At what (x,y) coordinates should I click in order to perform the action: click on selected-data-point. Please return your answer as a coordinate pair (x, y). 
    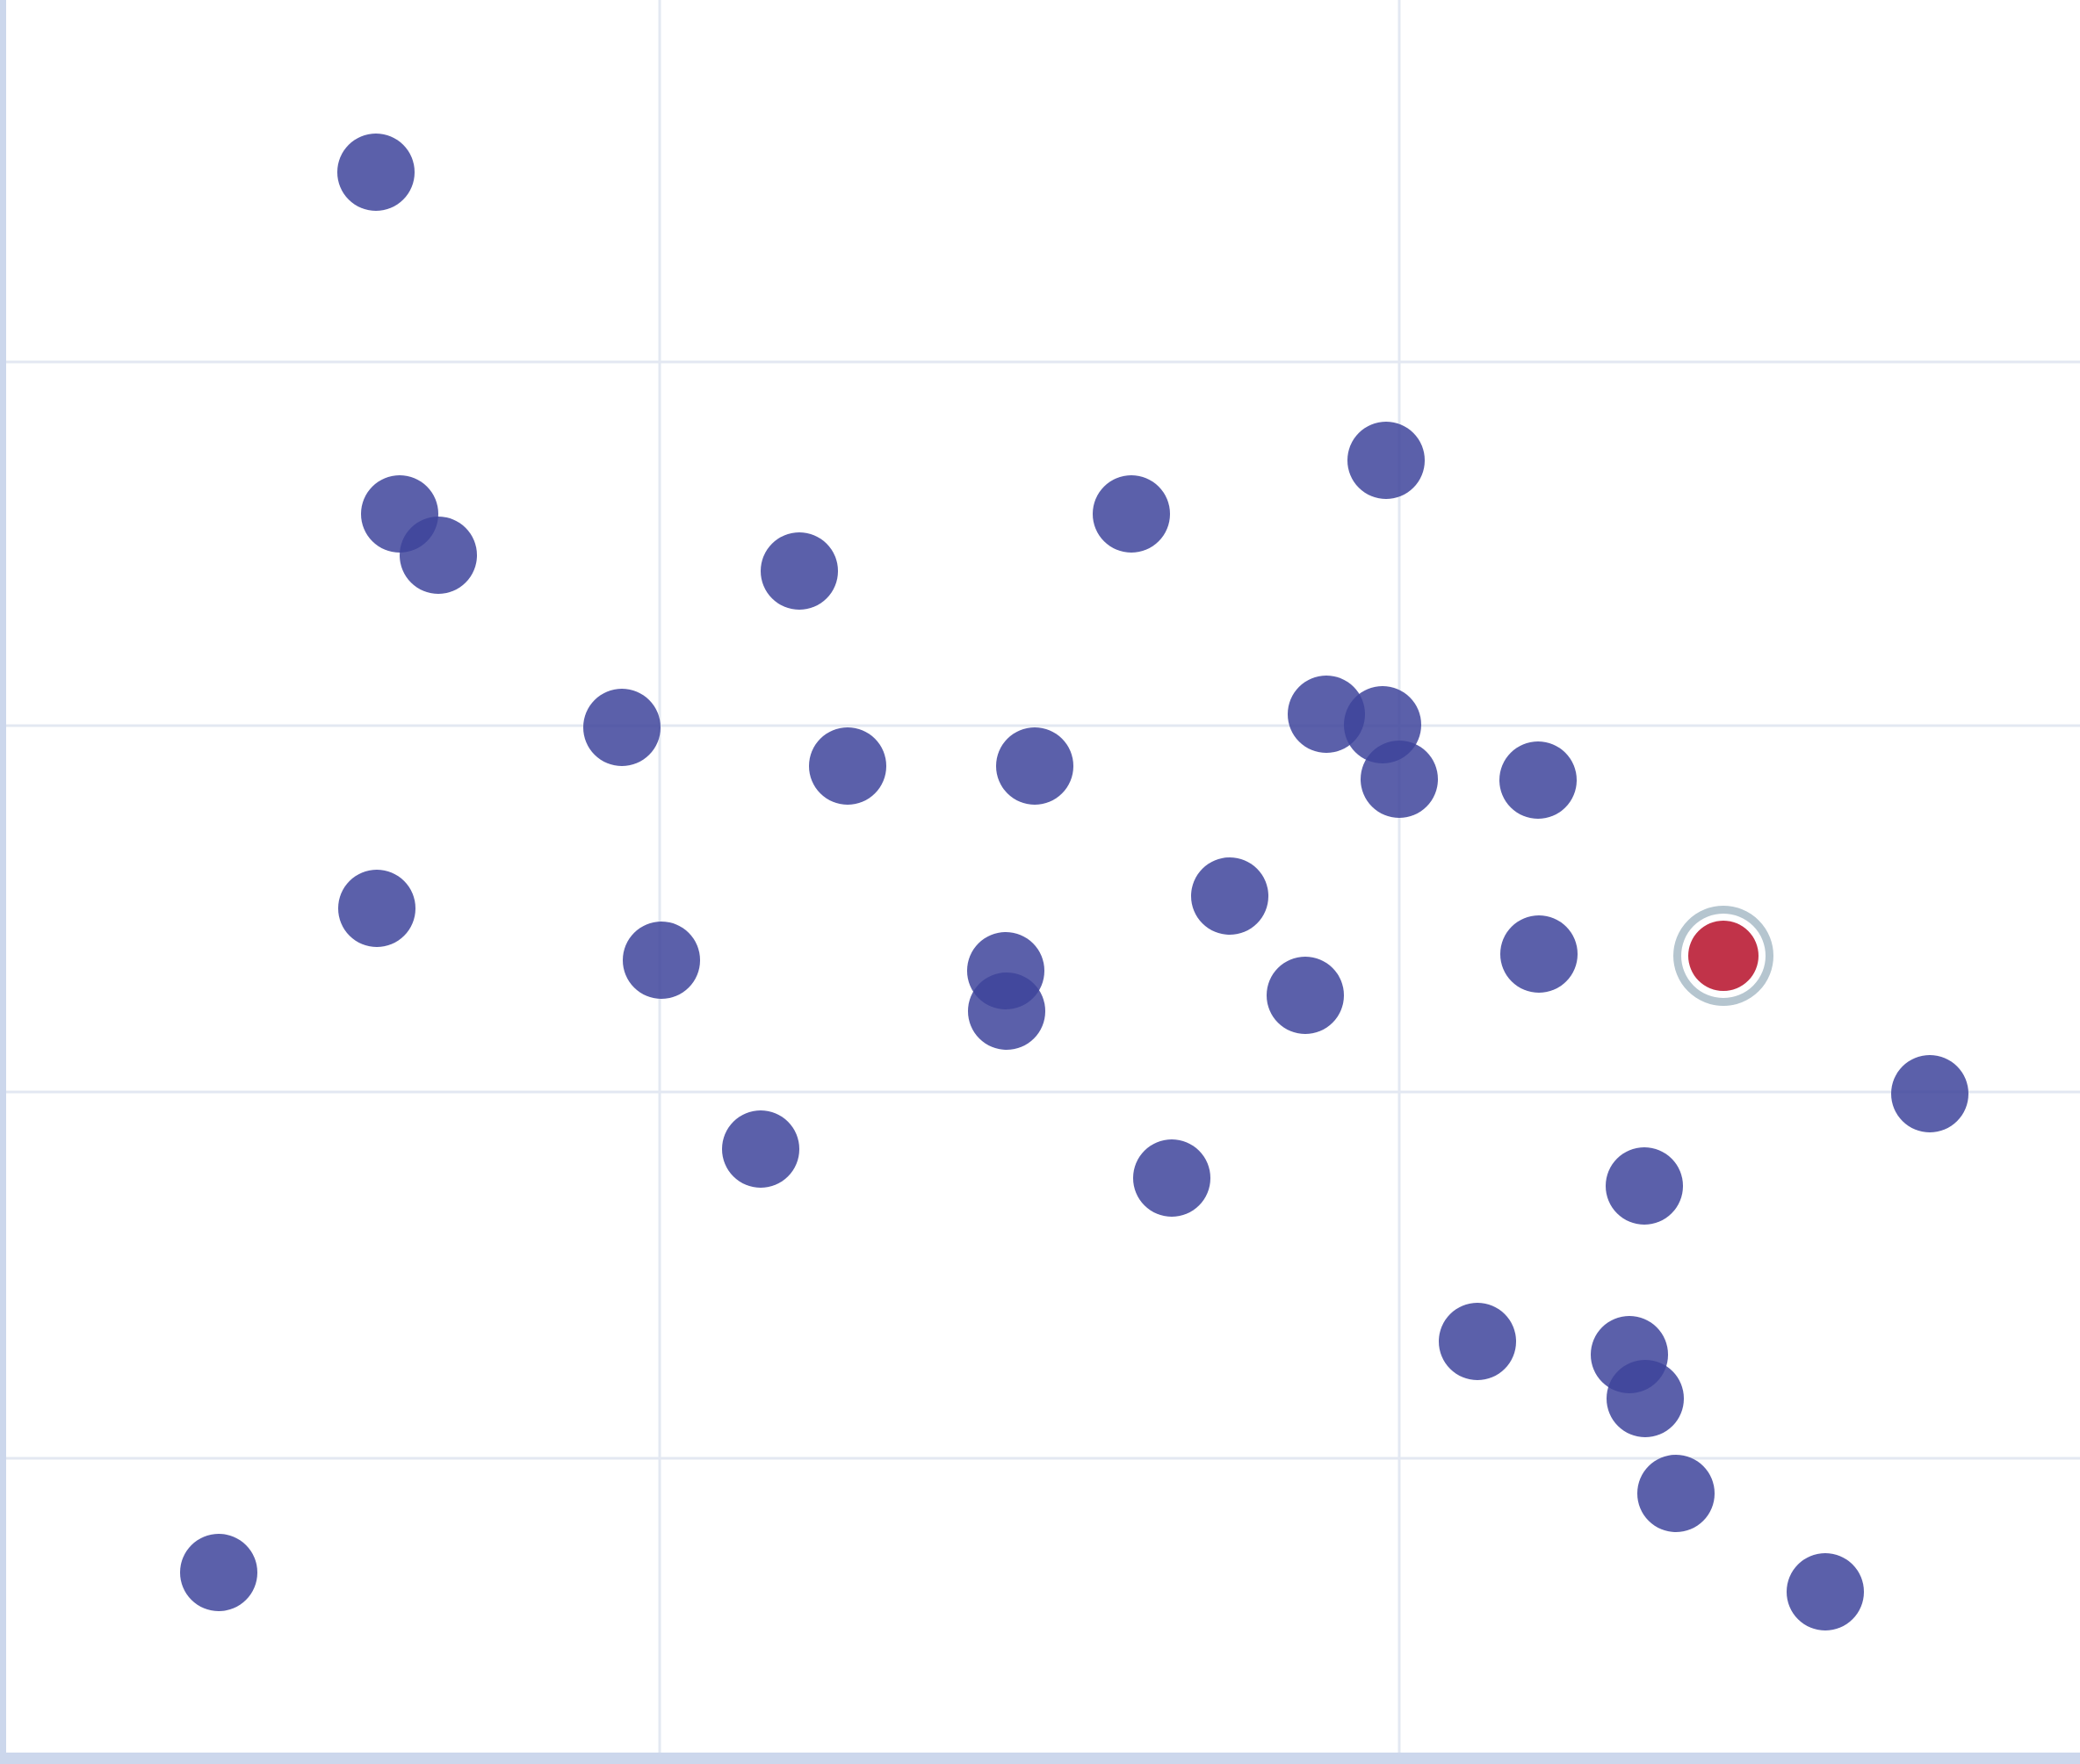
    Looking at the image, I should click on (1723, 956).